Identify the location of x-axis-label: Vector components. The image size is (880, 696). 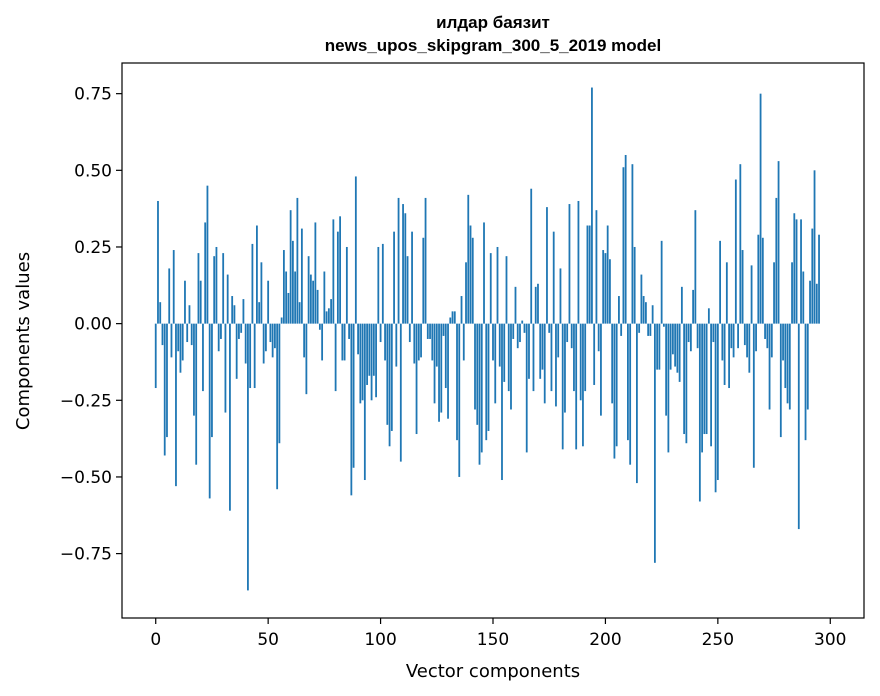
(493, 671).